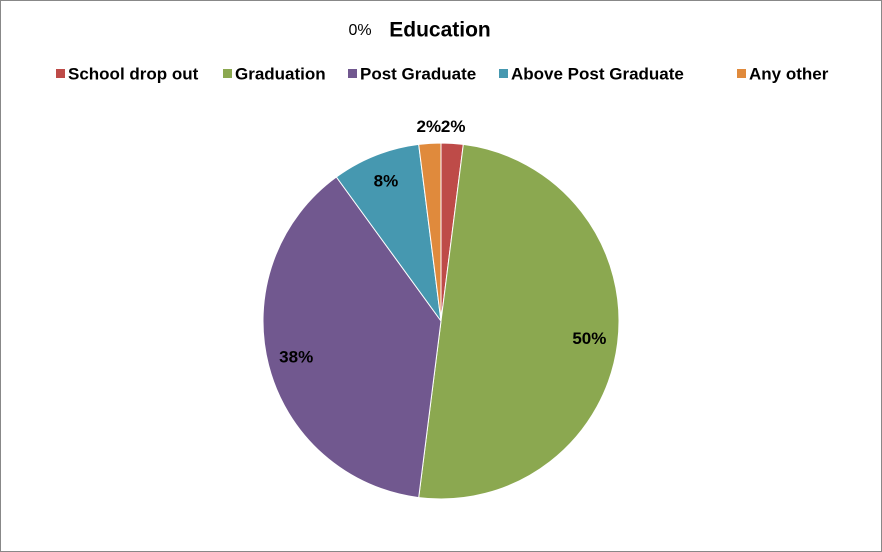 The width and height of the screenshot is (882, 552). Describe the element at coordinates (133, 73) in the screenshot. I see `legend-label: School drop out` at that location.